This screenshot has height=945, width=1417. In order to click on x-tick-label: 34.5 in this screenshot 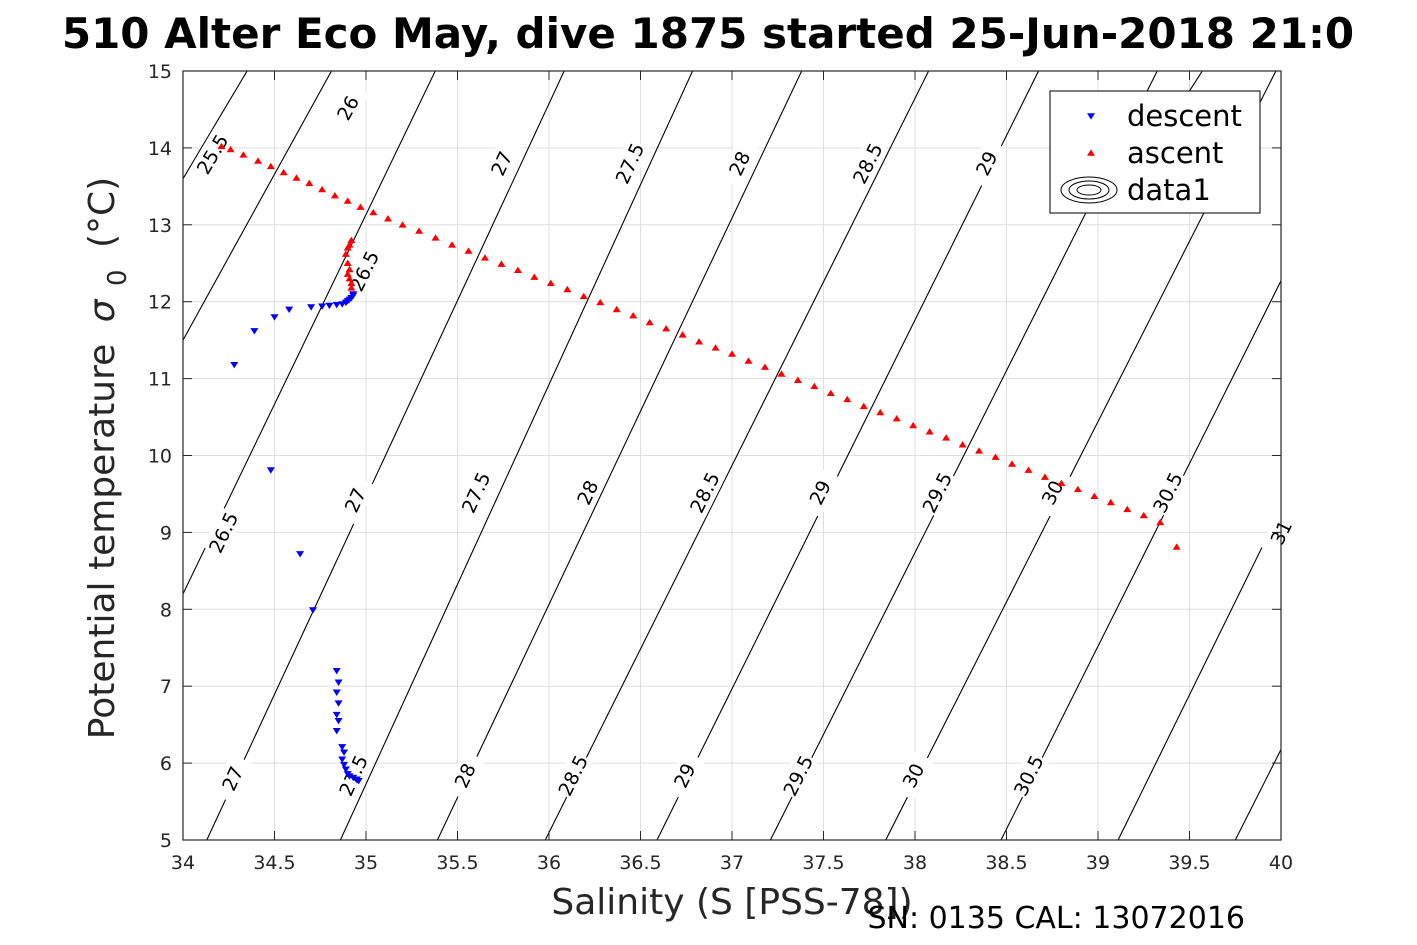, I will do `click(274, 863)`.